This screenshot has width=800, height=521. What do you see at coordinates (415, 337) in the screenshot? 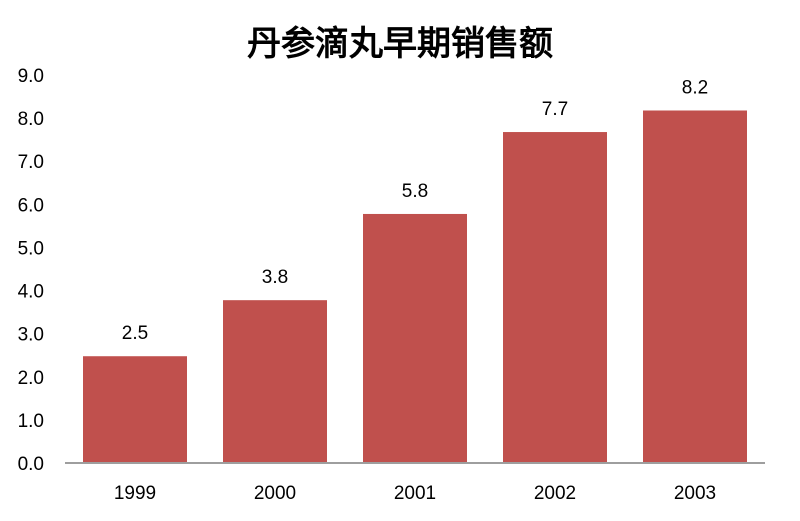
I see `bar-2001` at bounding box center [415, 337].